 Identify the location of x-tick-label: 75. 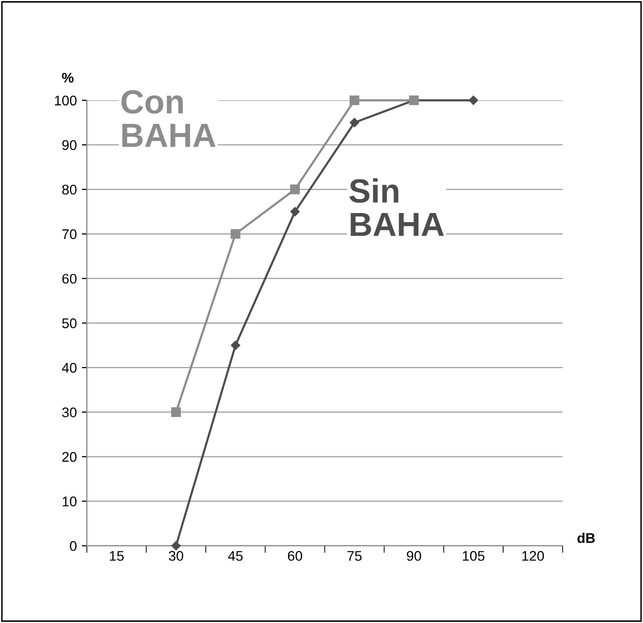
(354, 556).